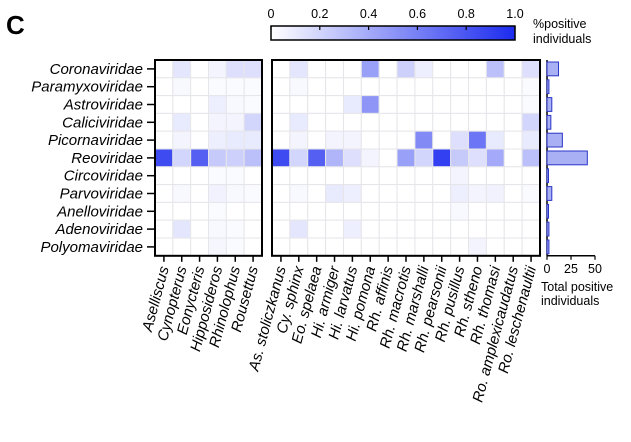  Describe the element at coordinates (98, 229) in the screenshot. I see `row-label: Adenoviridae` at that location.